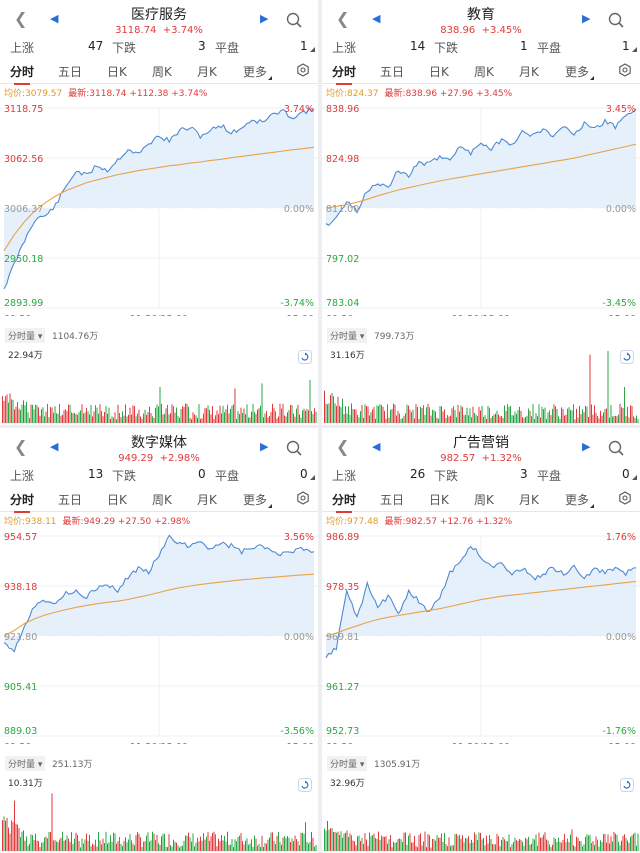 The width and height of the screenshot is (640, 853). What do you see at coordinates (342, 687) in the screenshot?
I see `y-axis-label: 961.27` at bounding box center [342, 687].